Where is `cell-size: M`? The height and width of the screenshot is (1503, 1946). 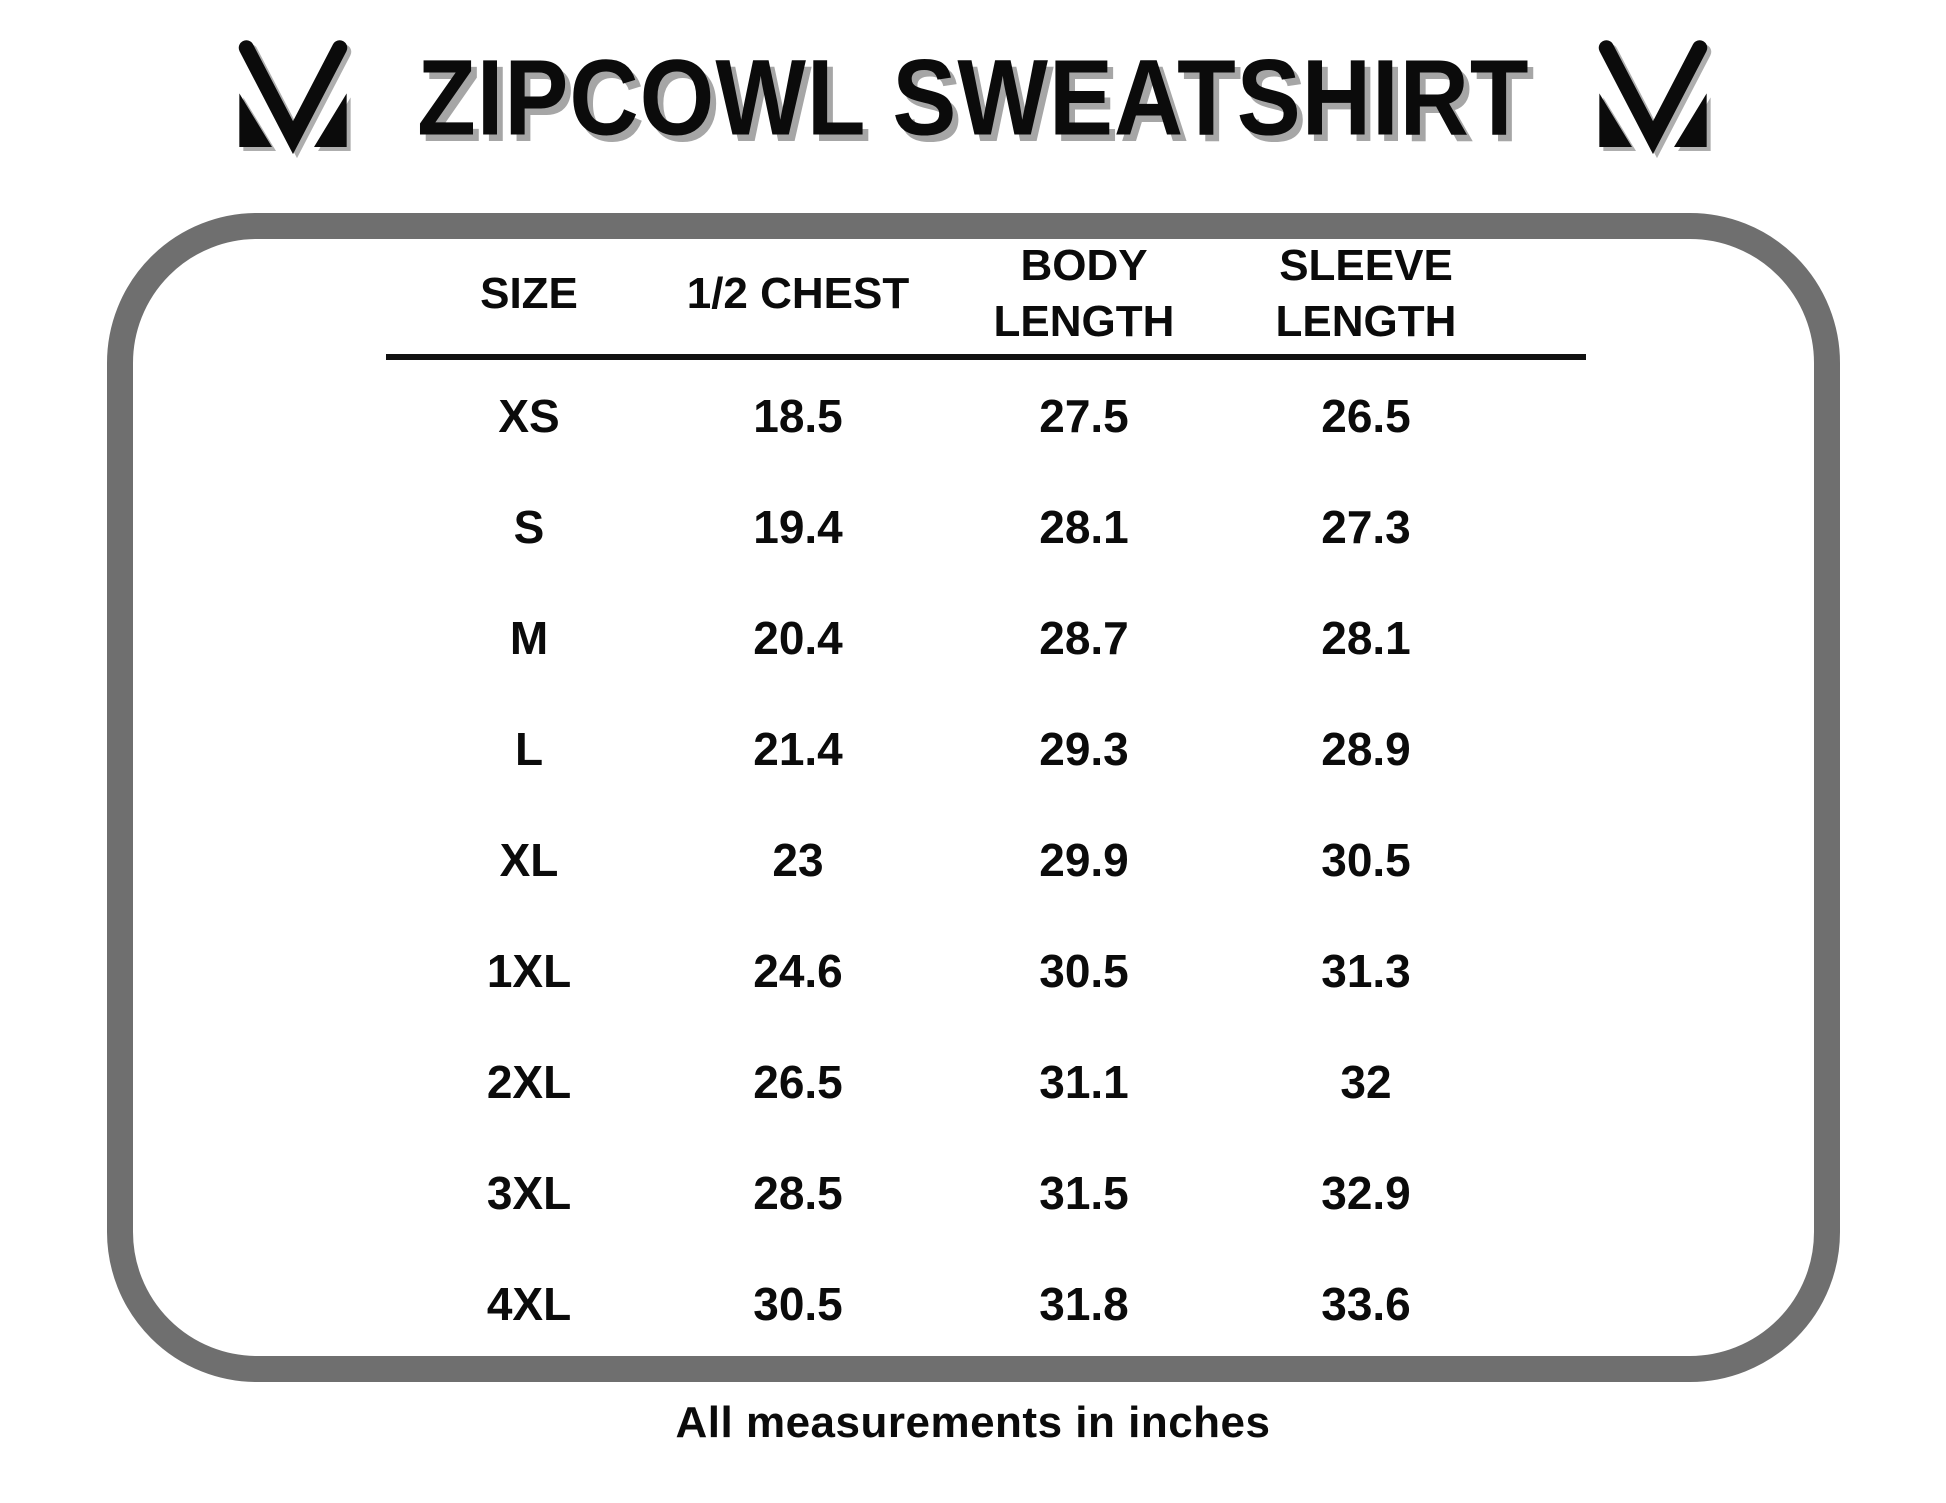 cell-size: M is located at coordinates (529, 637).